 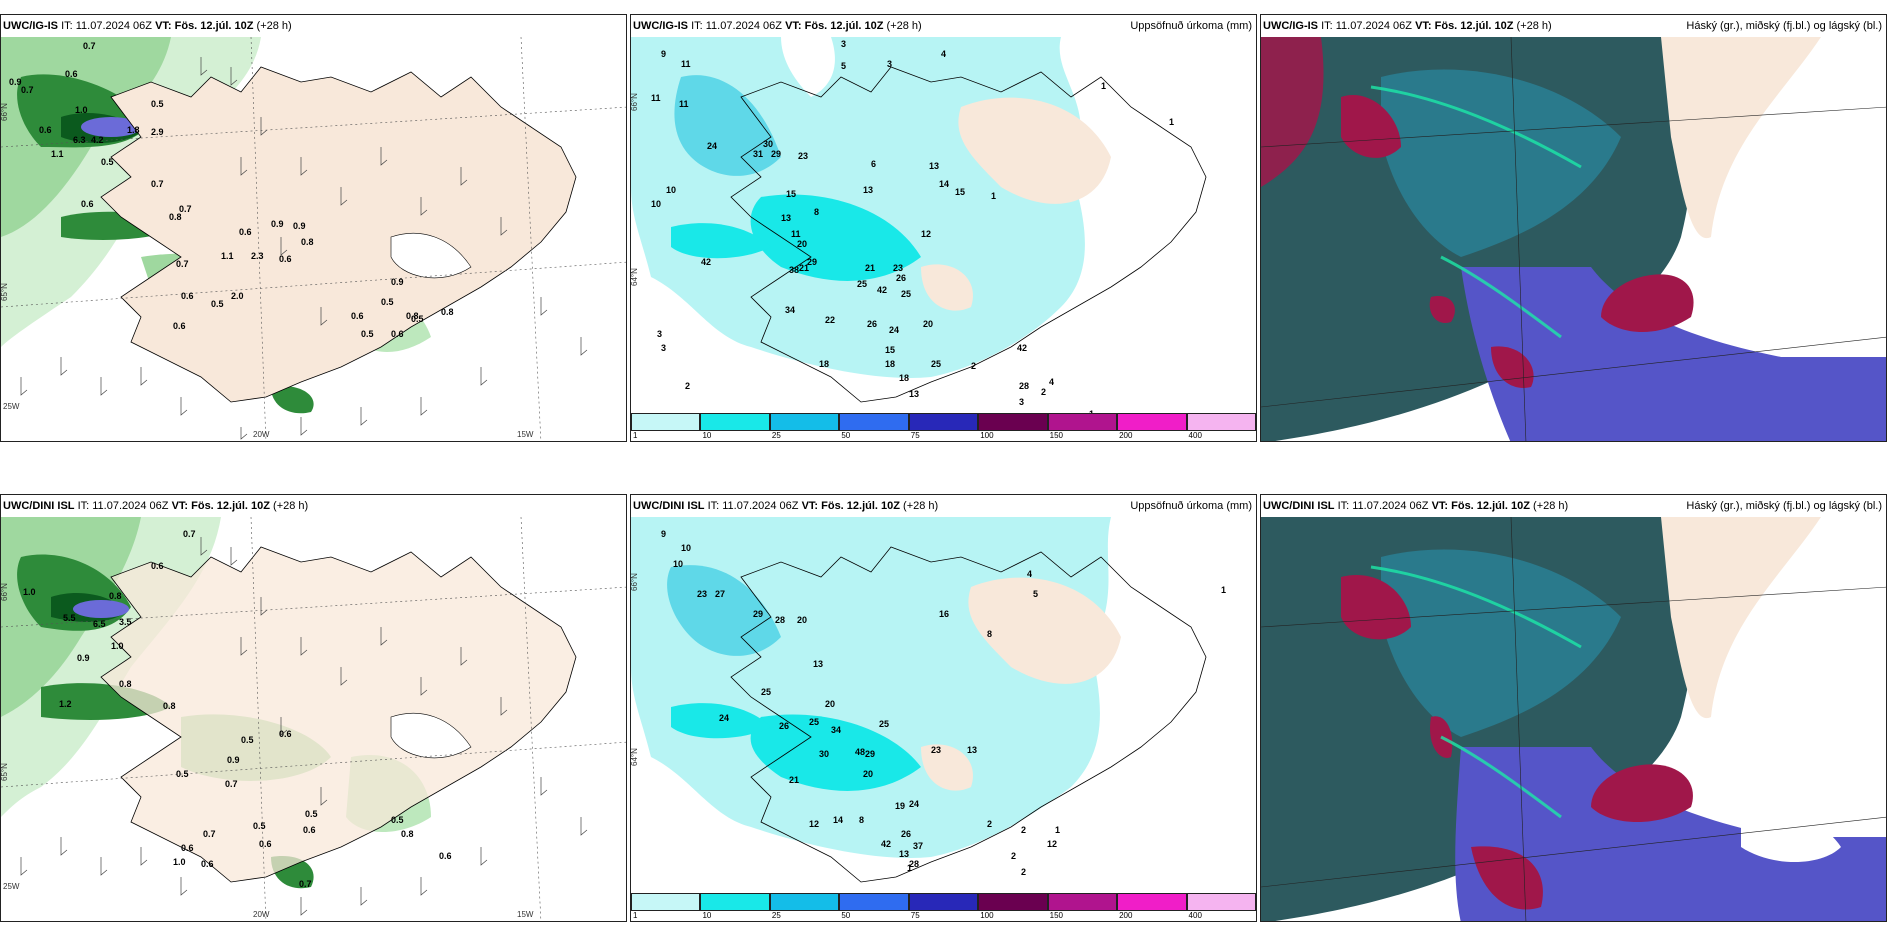 I want to click on lon-label: 15W, so click(x=525, y=434).